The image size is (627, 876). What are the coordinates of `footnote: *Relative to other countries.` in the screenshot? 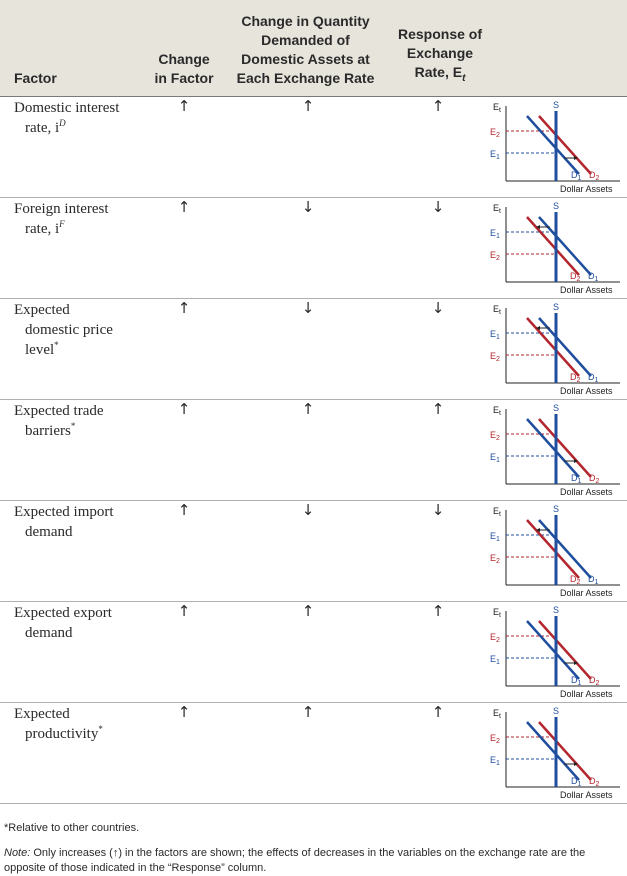 It's located at (72, 828).